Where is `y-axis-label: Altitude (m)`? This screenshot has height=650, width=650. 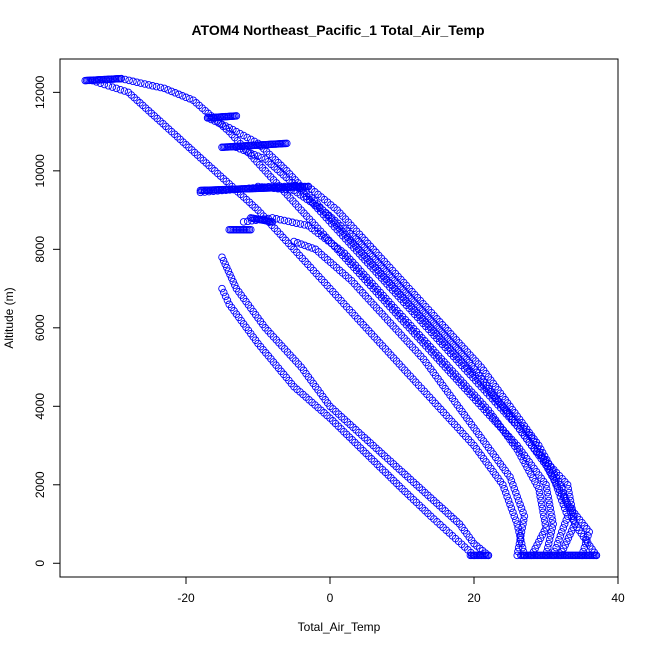
y-axis-label: Altitude (m) is located at coordinates (9, 317).